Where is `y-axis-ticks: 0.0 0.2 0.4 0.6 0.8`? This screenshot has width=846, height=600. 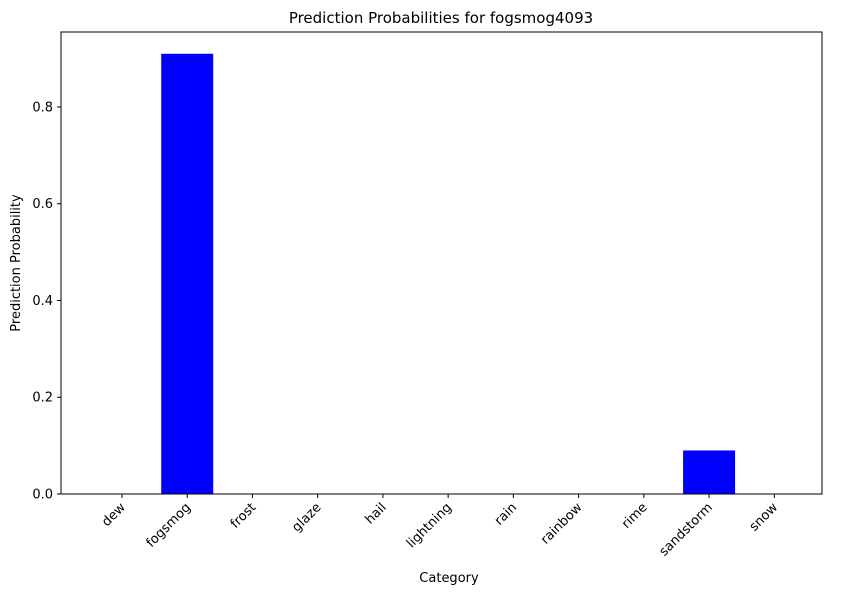 y-axis-ticks: 0.0 0.2 0.4 0.6 0.8 is located at coordinates (46, 301).